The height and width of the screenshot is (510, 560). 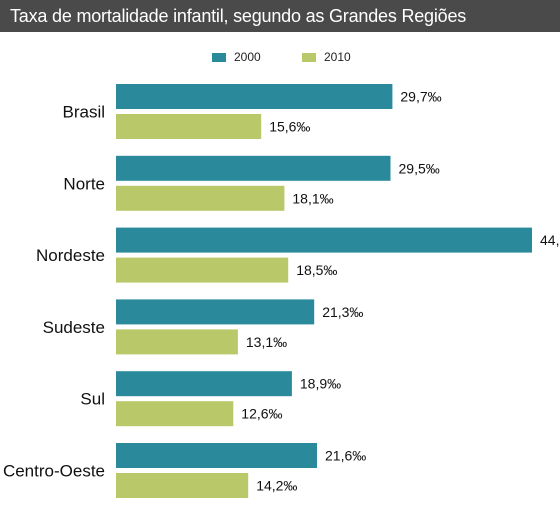 What do you see at coordinates (550, 240) in the screenshot?
I see `value-label-2000: 44,7‰` at bounding box center [550, 240].